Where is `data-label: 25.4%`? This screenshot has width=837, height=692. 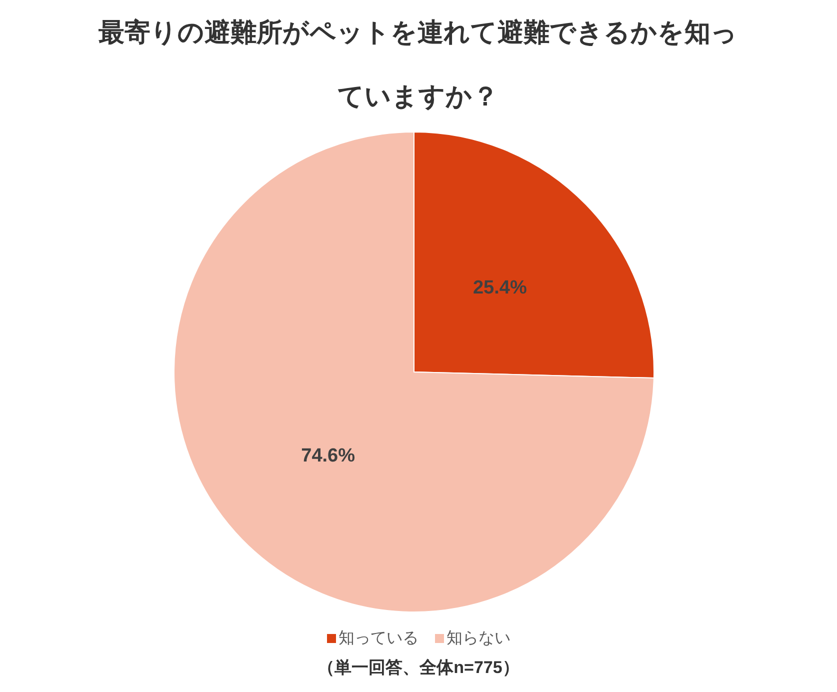
data-label: 25.4% is located at coordinates (499, 288).